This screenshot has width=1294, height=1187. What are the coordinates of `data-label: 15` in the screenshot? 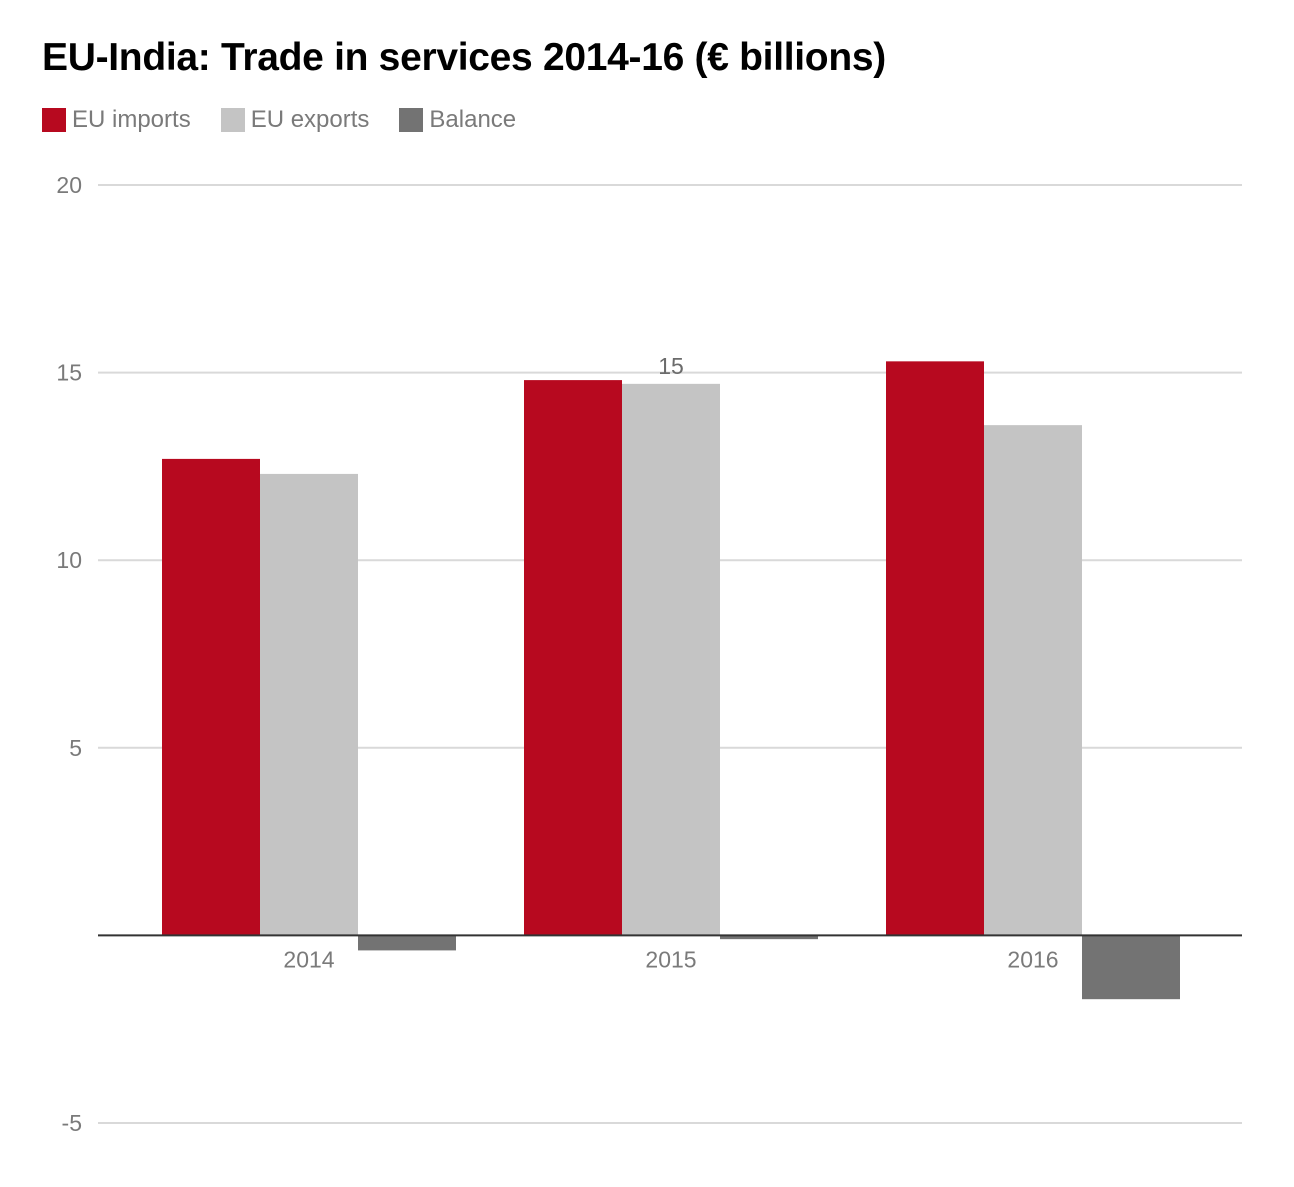 It's located at (671, 366).